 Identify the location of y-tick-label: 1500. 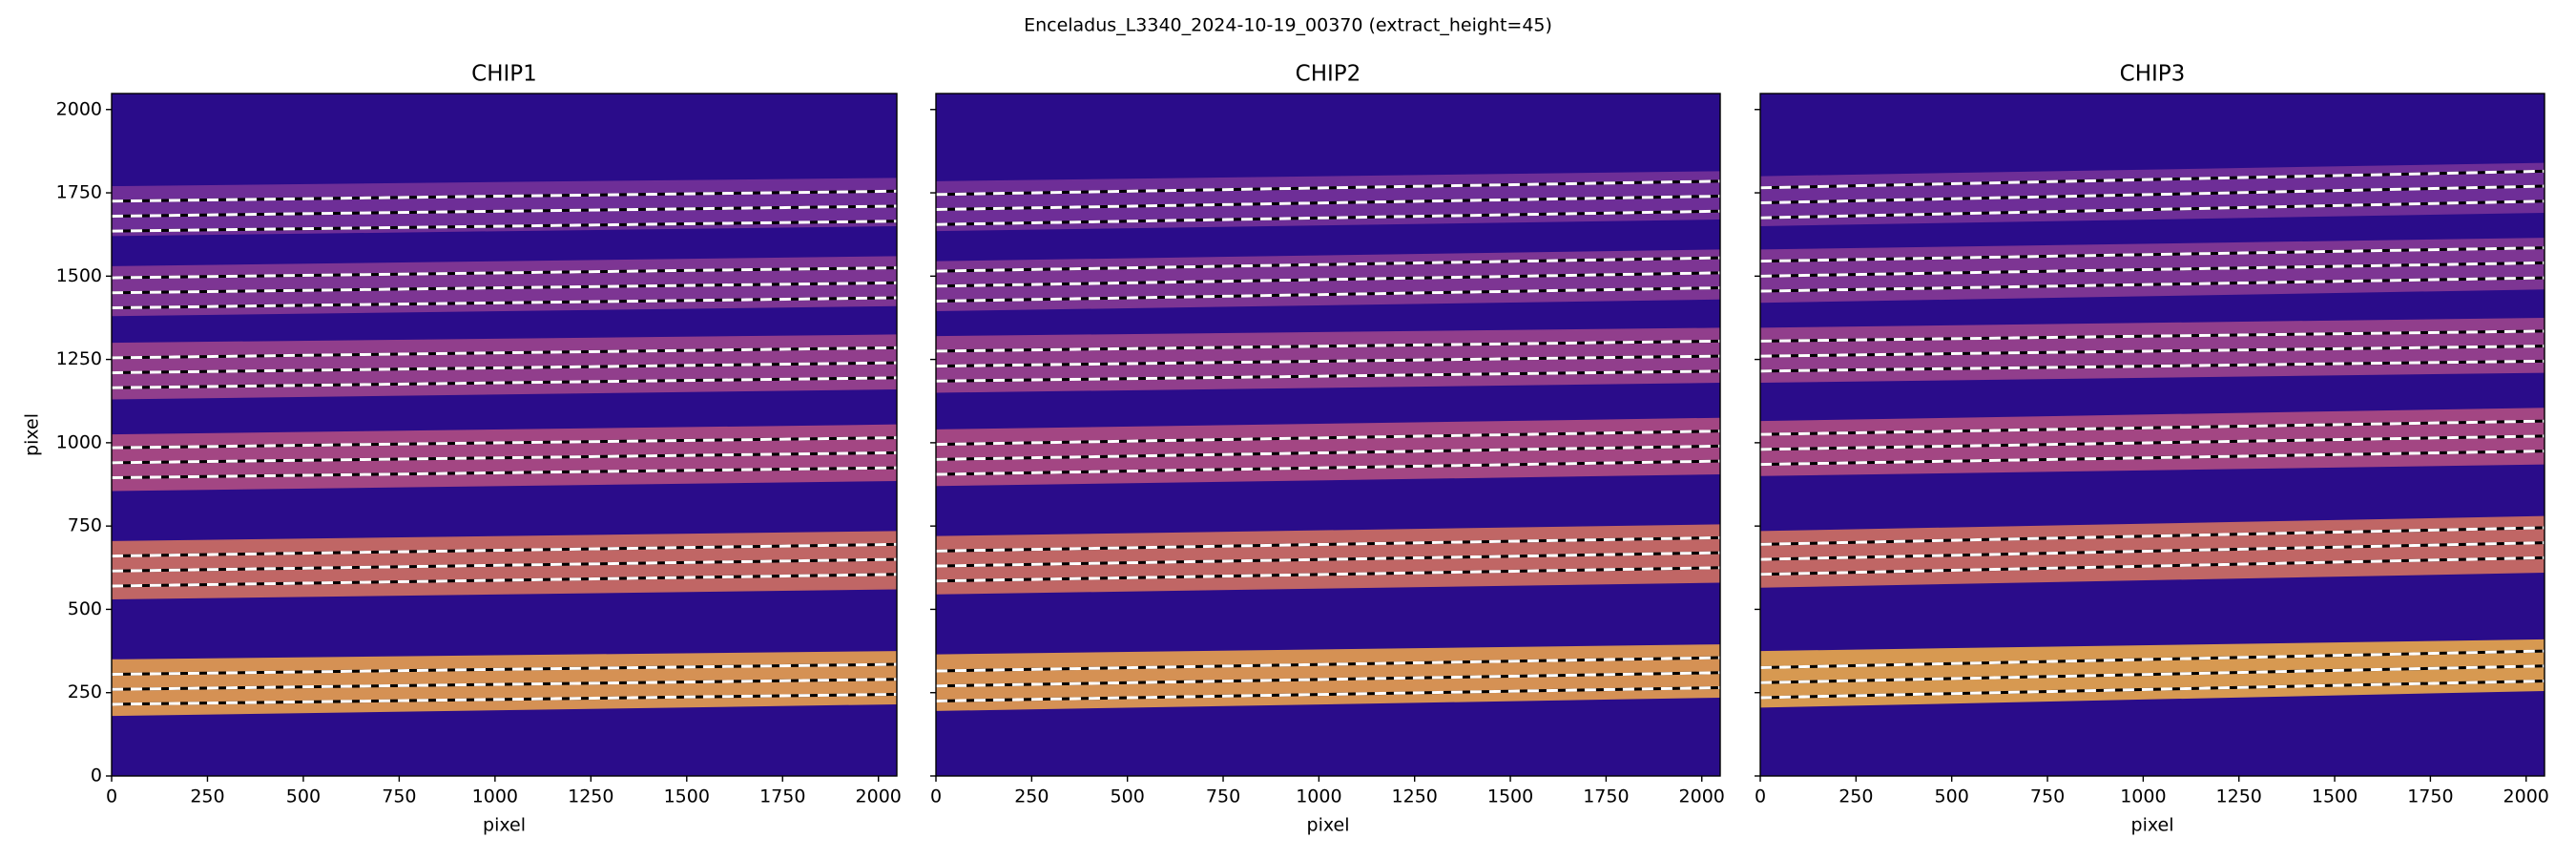
(79, 275).